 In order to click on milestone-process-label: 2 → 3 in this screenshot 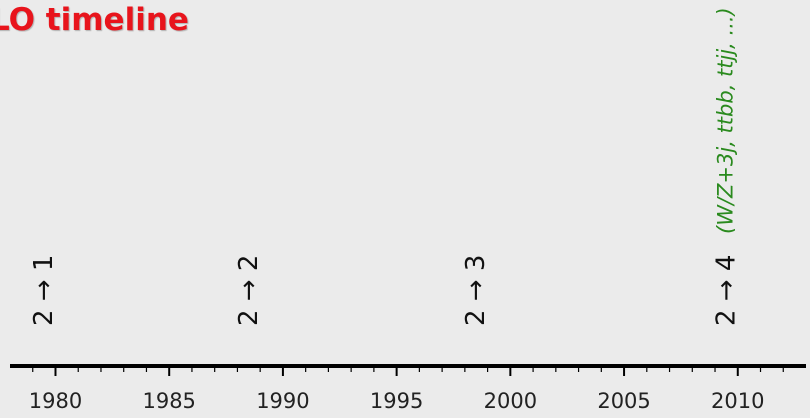, I will do `click(476, 290)`.